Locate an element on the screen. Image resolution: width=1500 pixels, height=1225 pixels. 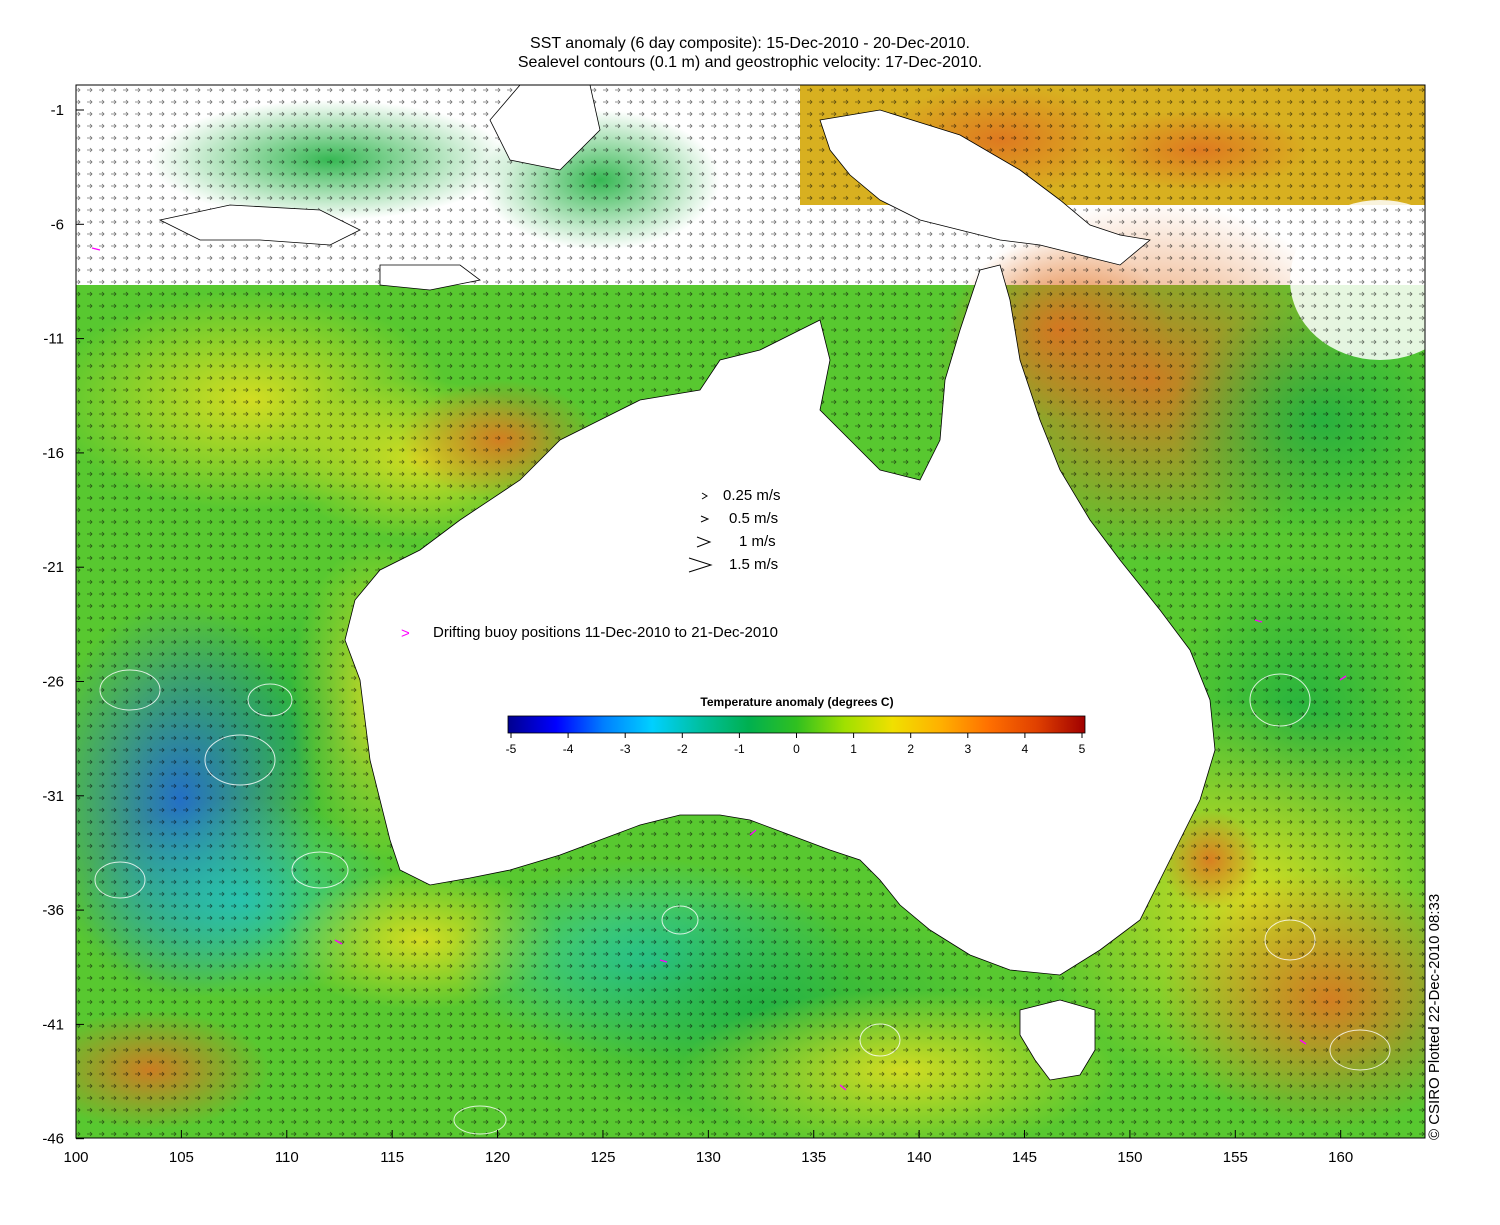
velocity-legend-label-3: 1.5 m/s is located at coordinates (754, 564).